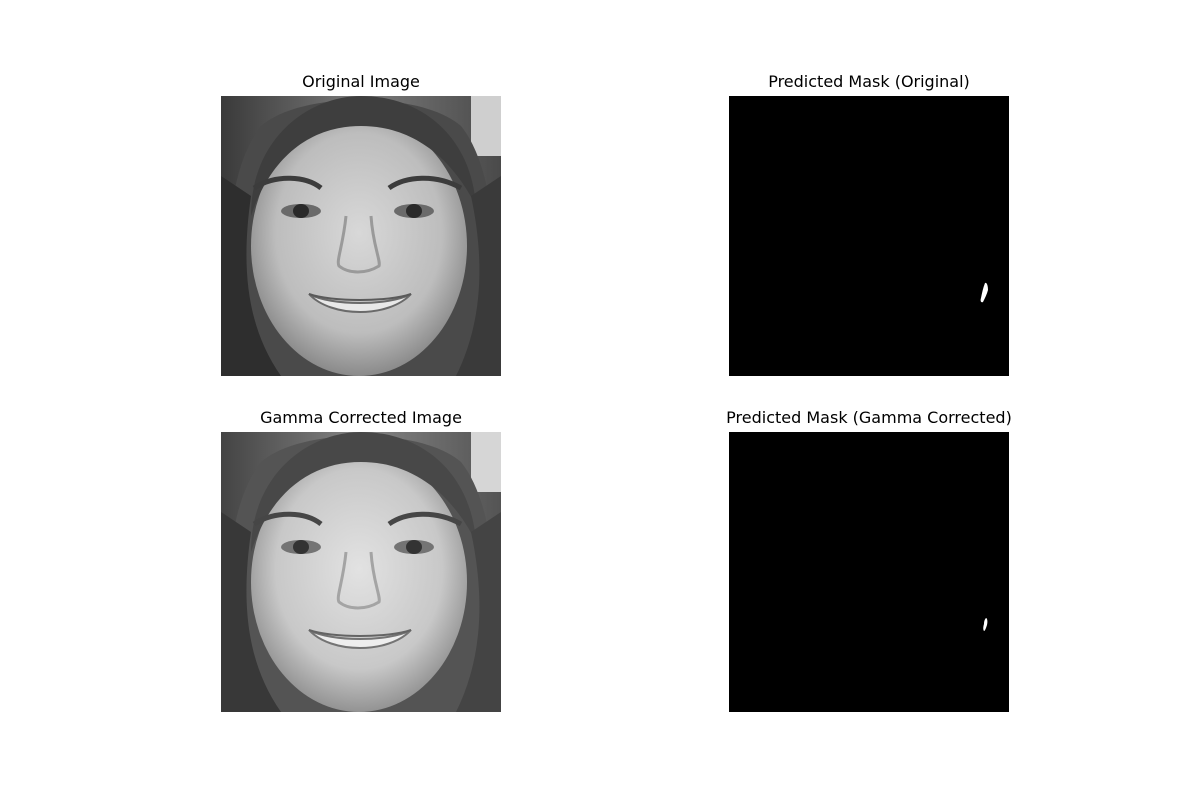 Image resolution: width=1200 pixels, height=800 pixels. Describe the element at coordinates (361, 418) in the screenshot. I see `panel-title-gamma-corrected-image: Gamma Corrected Image` at that location.